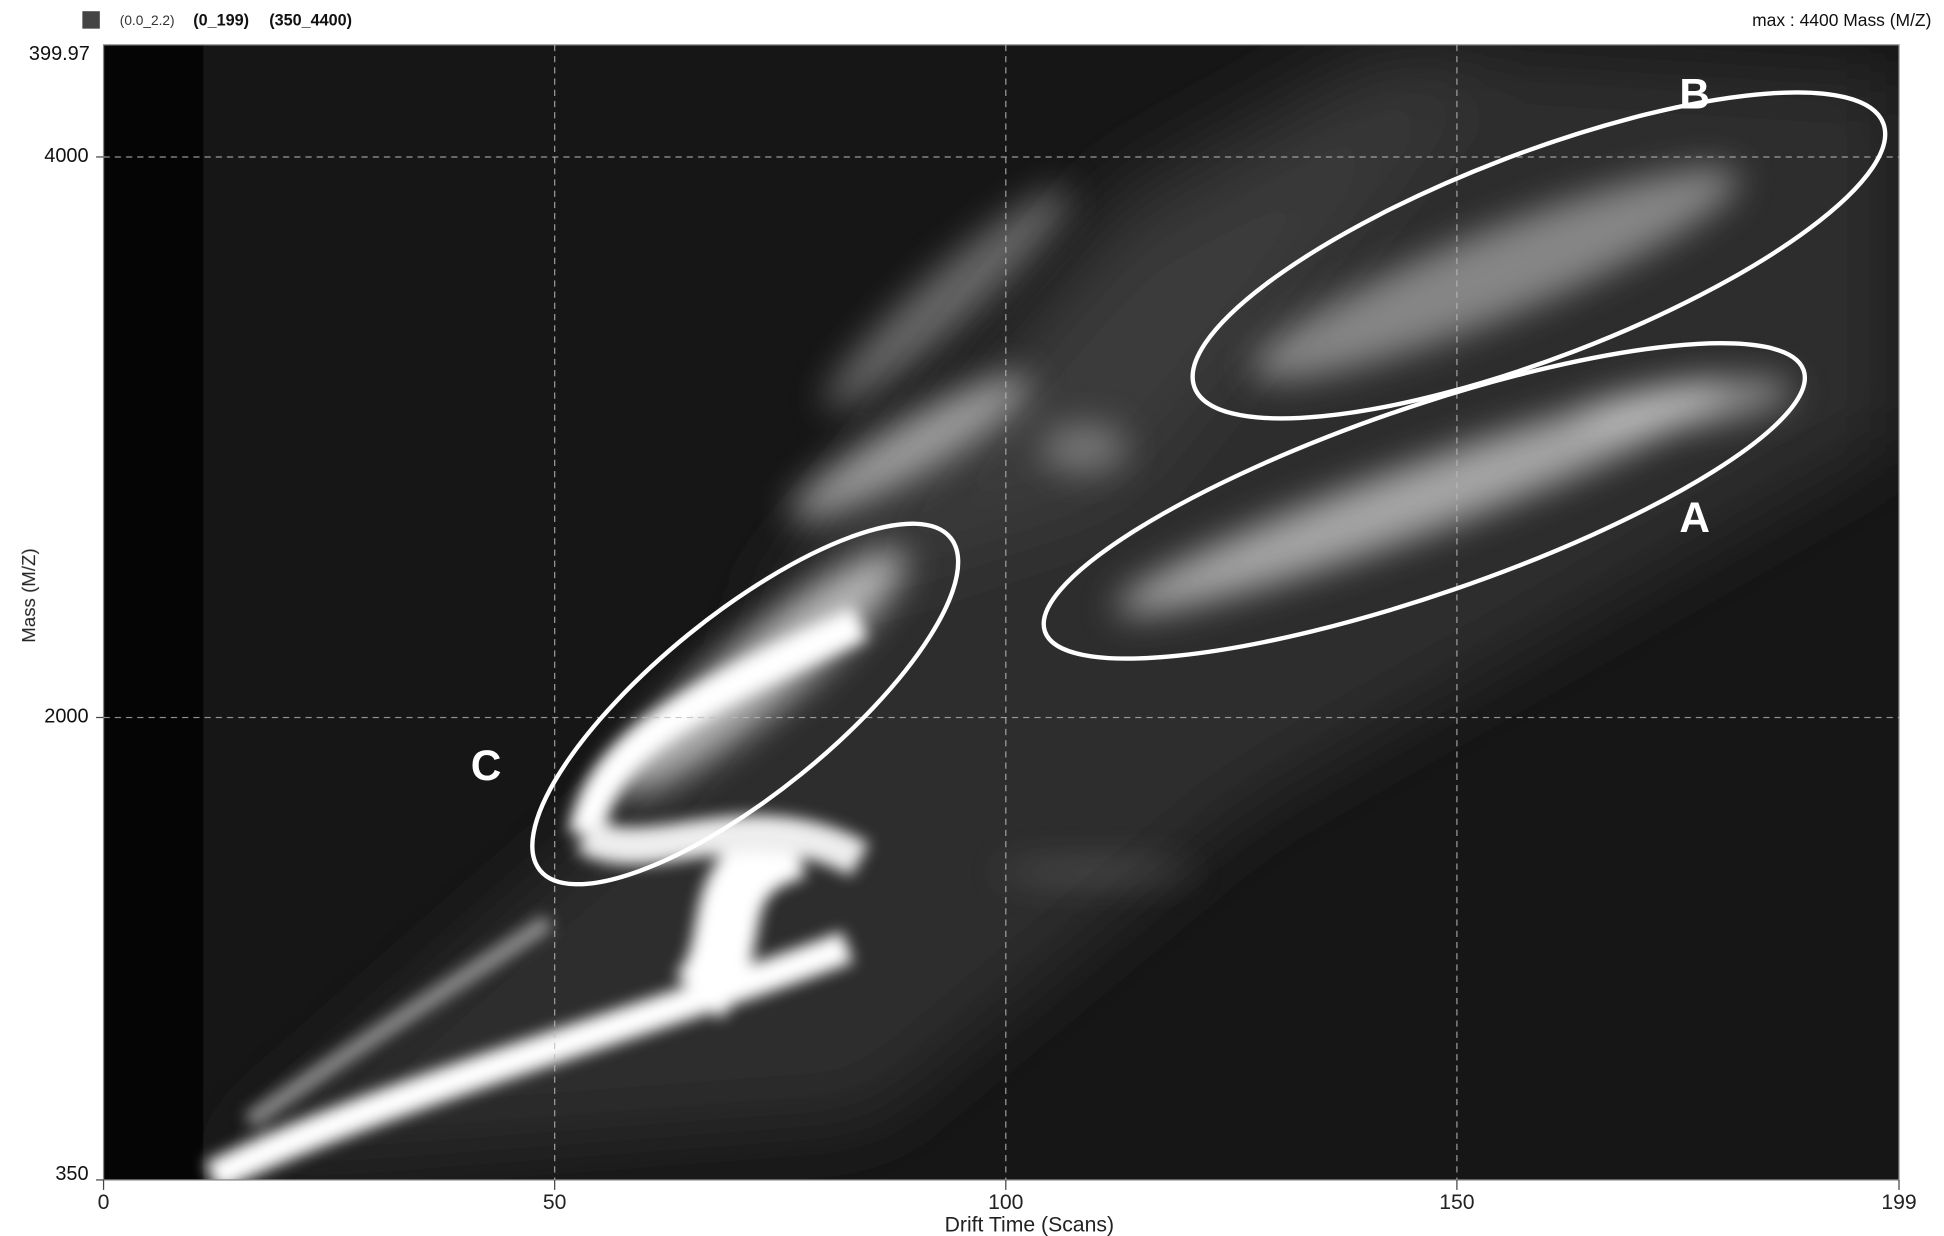  Describe the element at coordinates (1694, 517) in the screenshot. I see `annotation-label: A` at that location.